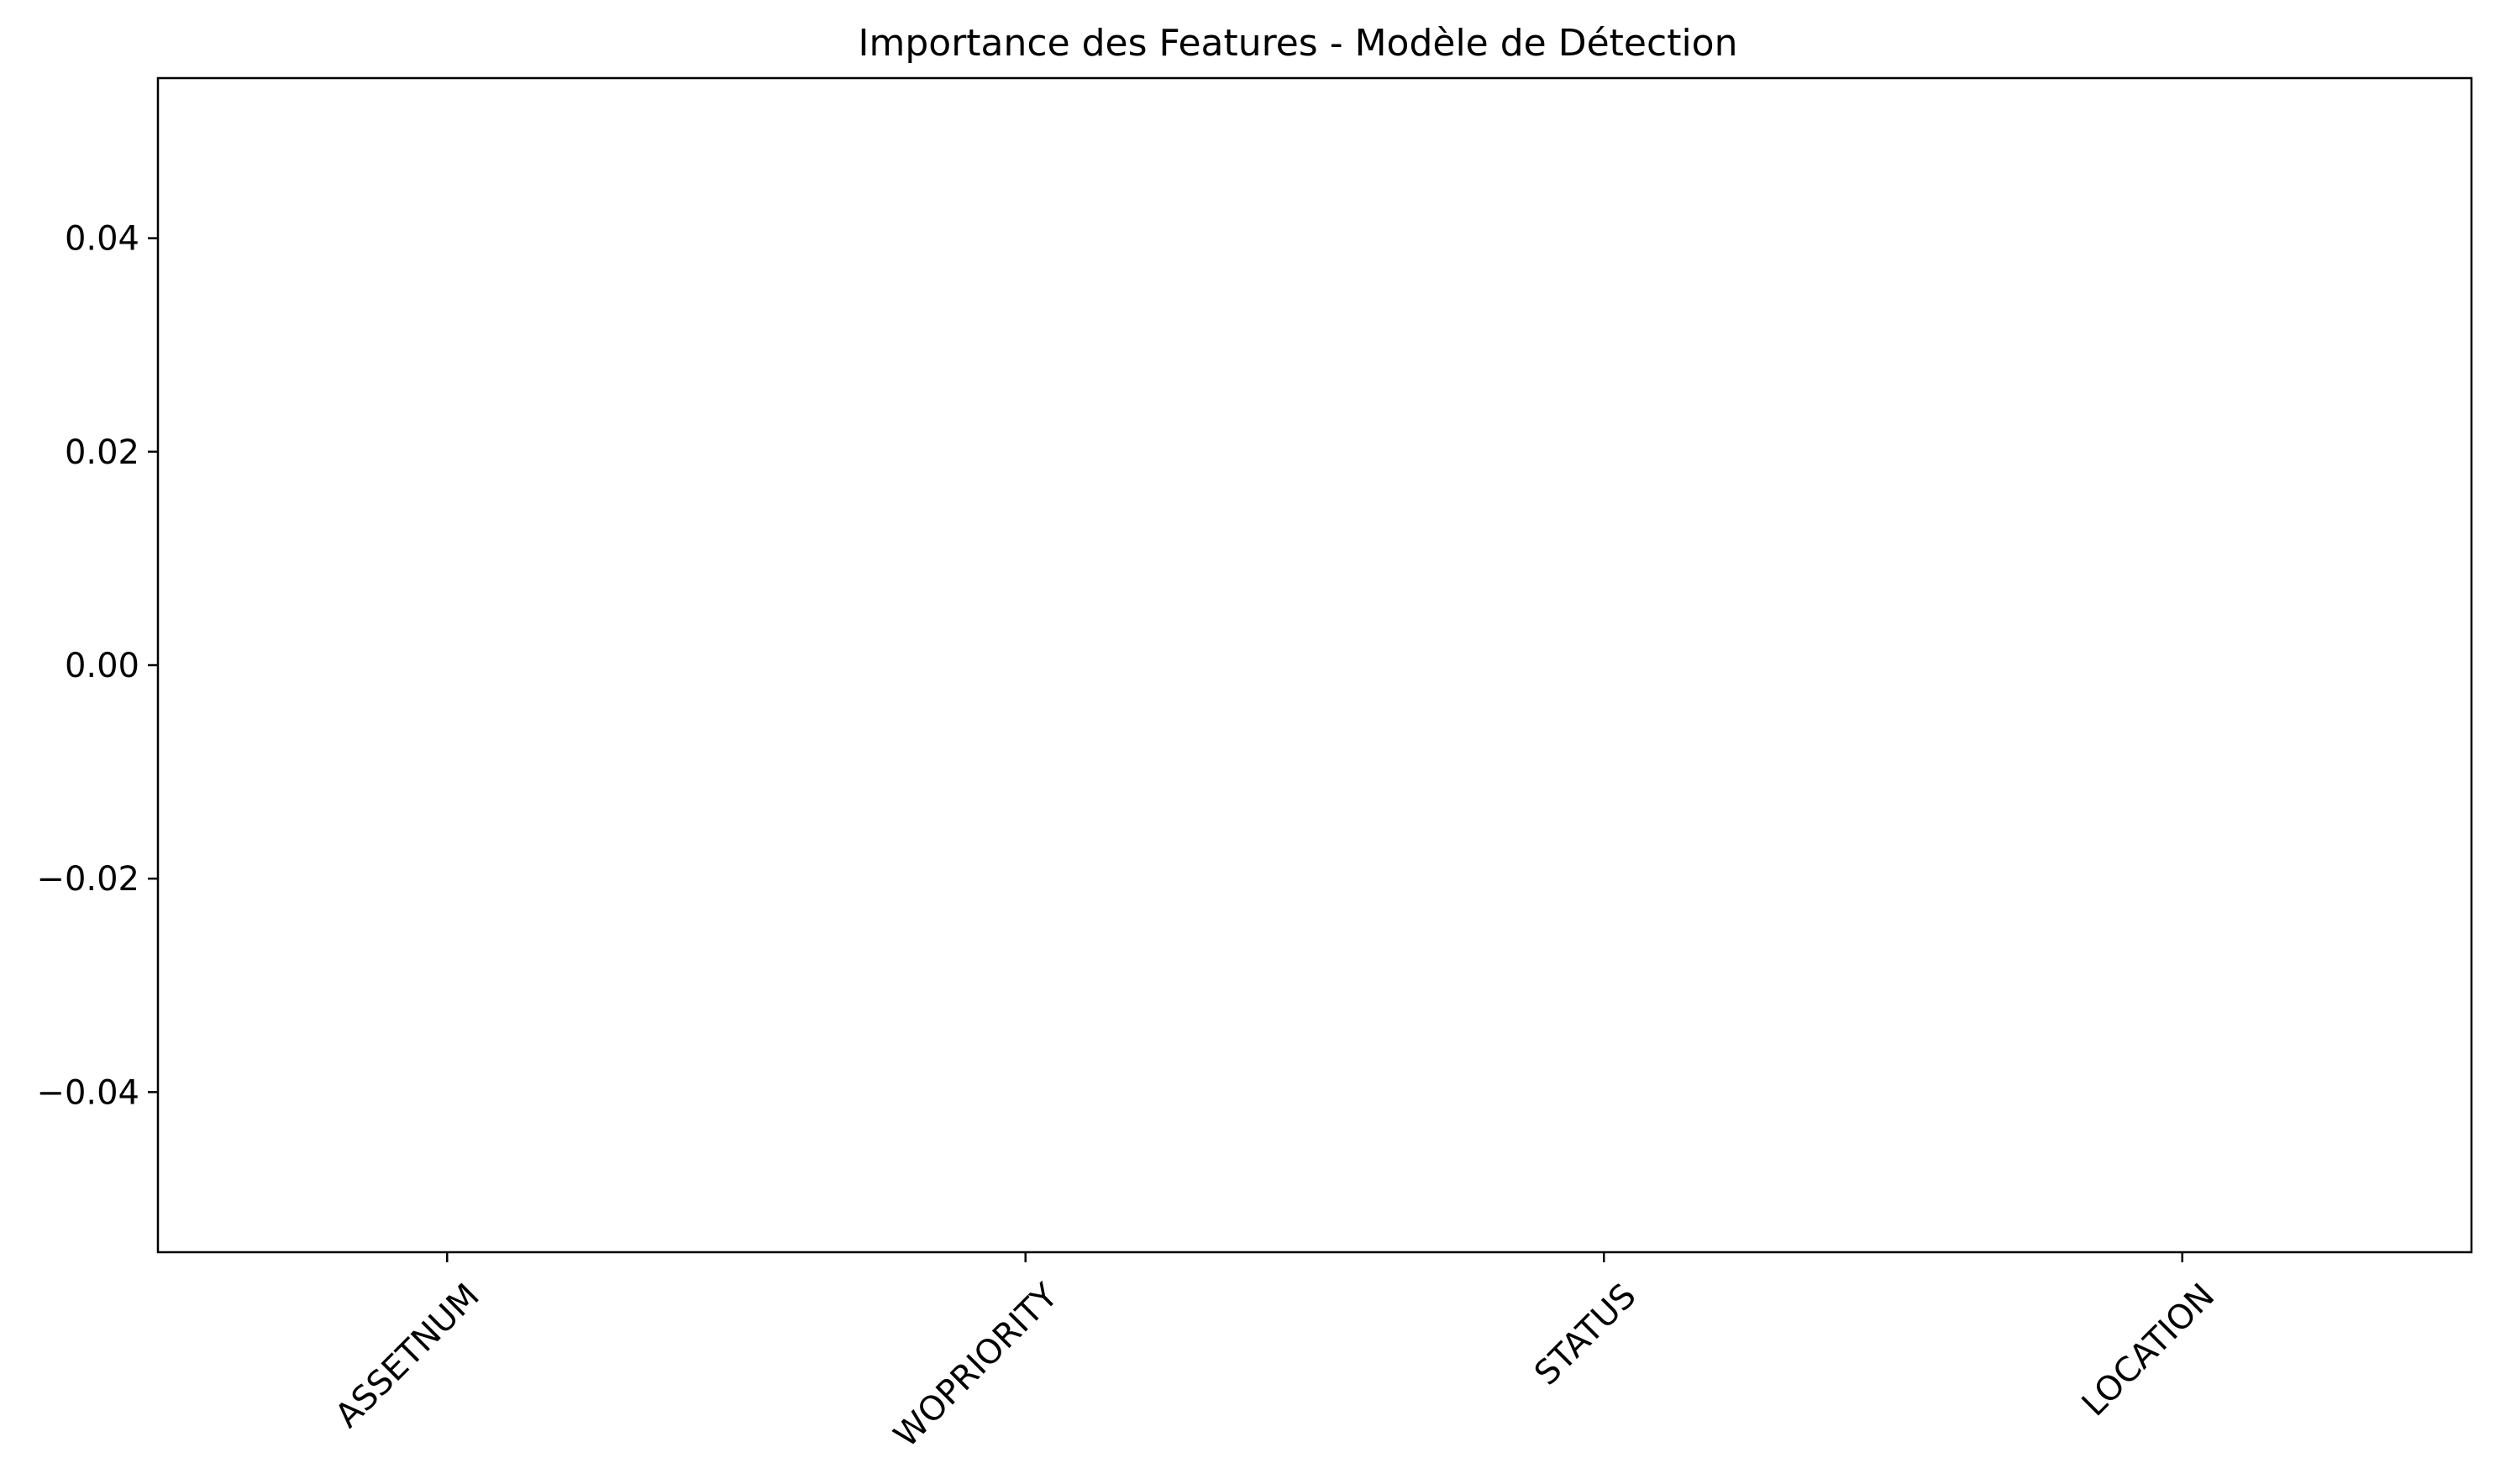 The image size is (2495, 1484). What do you see at coordinates (87, 879) in the screenshot?
I see `y-tick-label: −0.02` at bounding box center [87, 879].